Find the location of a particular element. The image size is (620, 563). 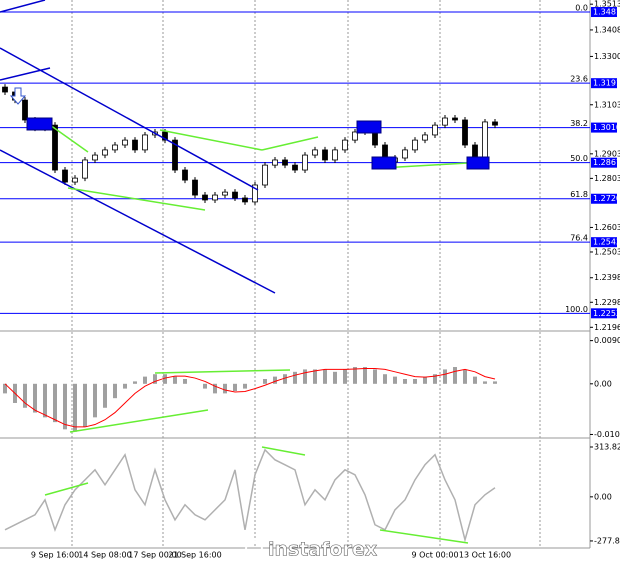

fib-name: 50.0 is located at coordinates (579, 158).